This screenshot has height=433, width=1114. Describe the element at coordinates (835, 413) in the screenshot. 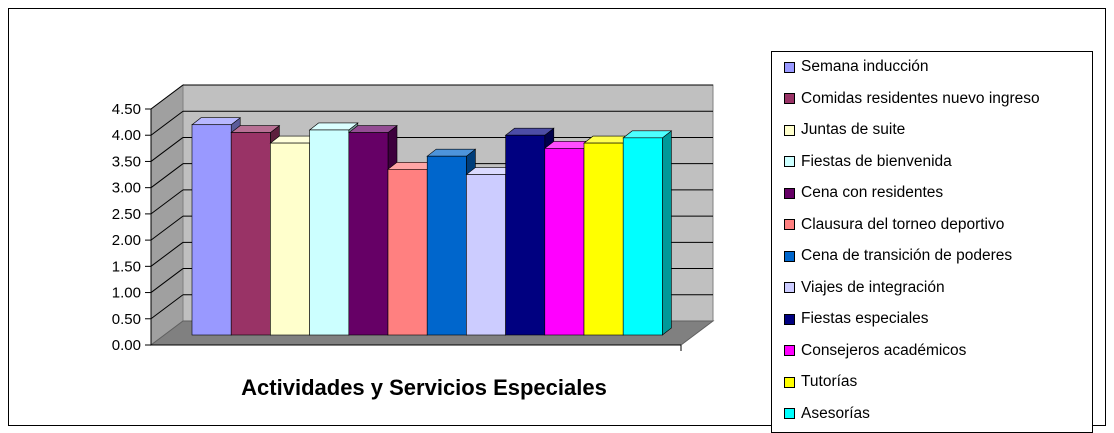

I see `legend-label: Asesorías` at that location.